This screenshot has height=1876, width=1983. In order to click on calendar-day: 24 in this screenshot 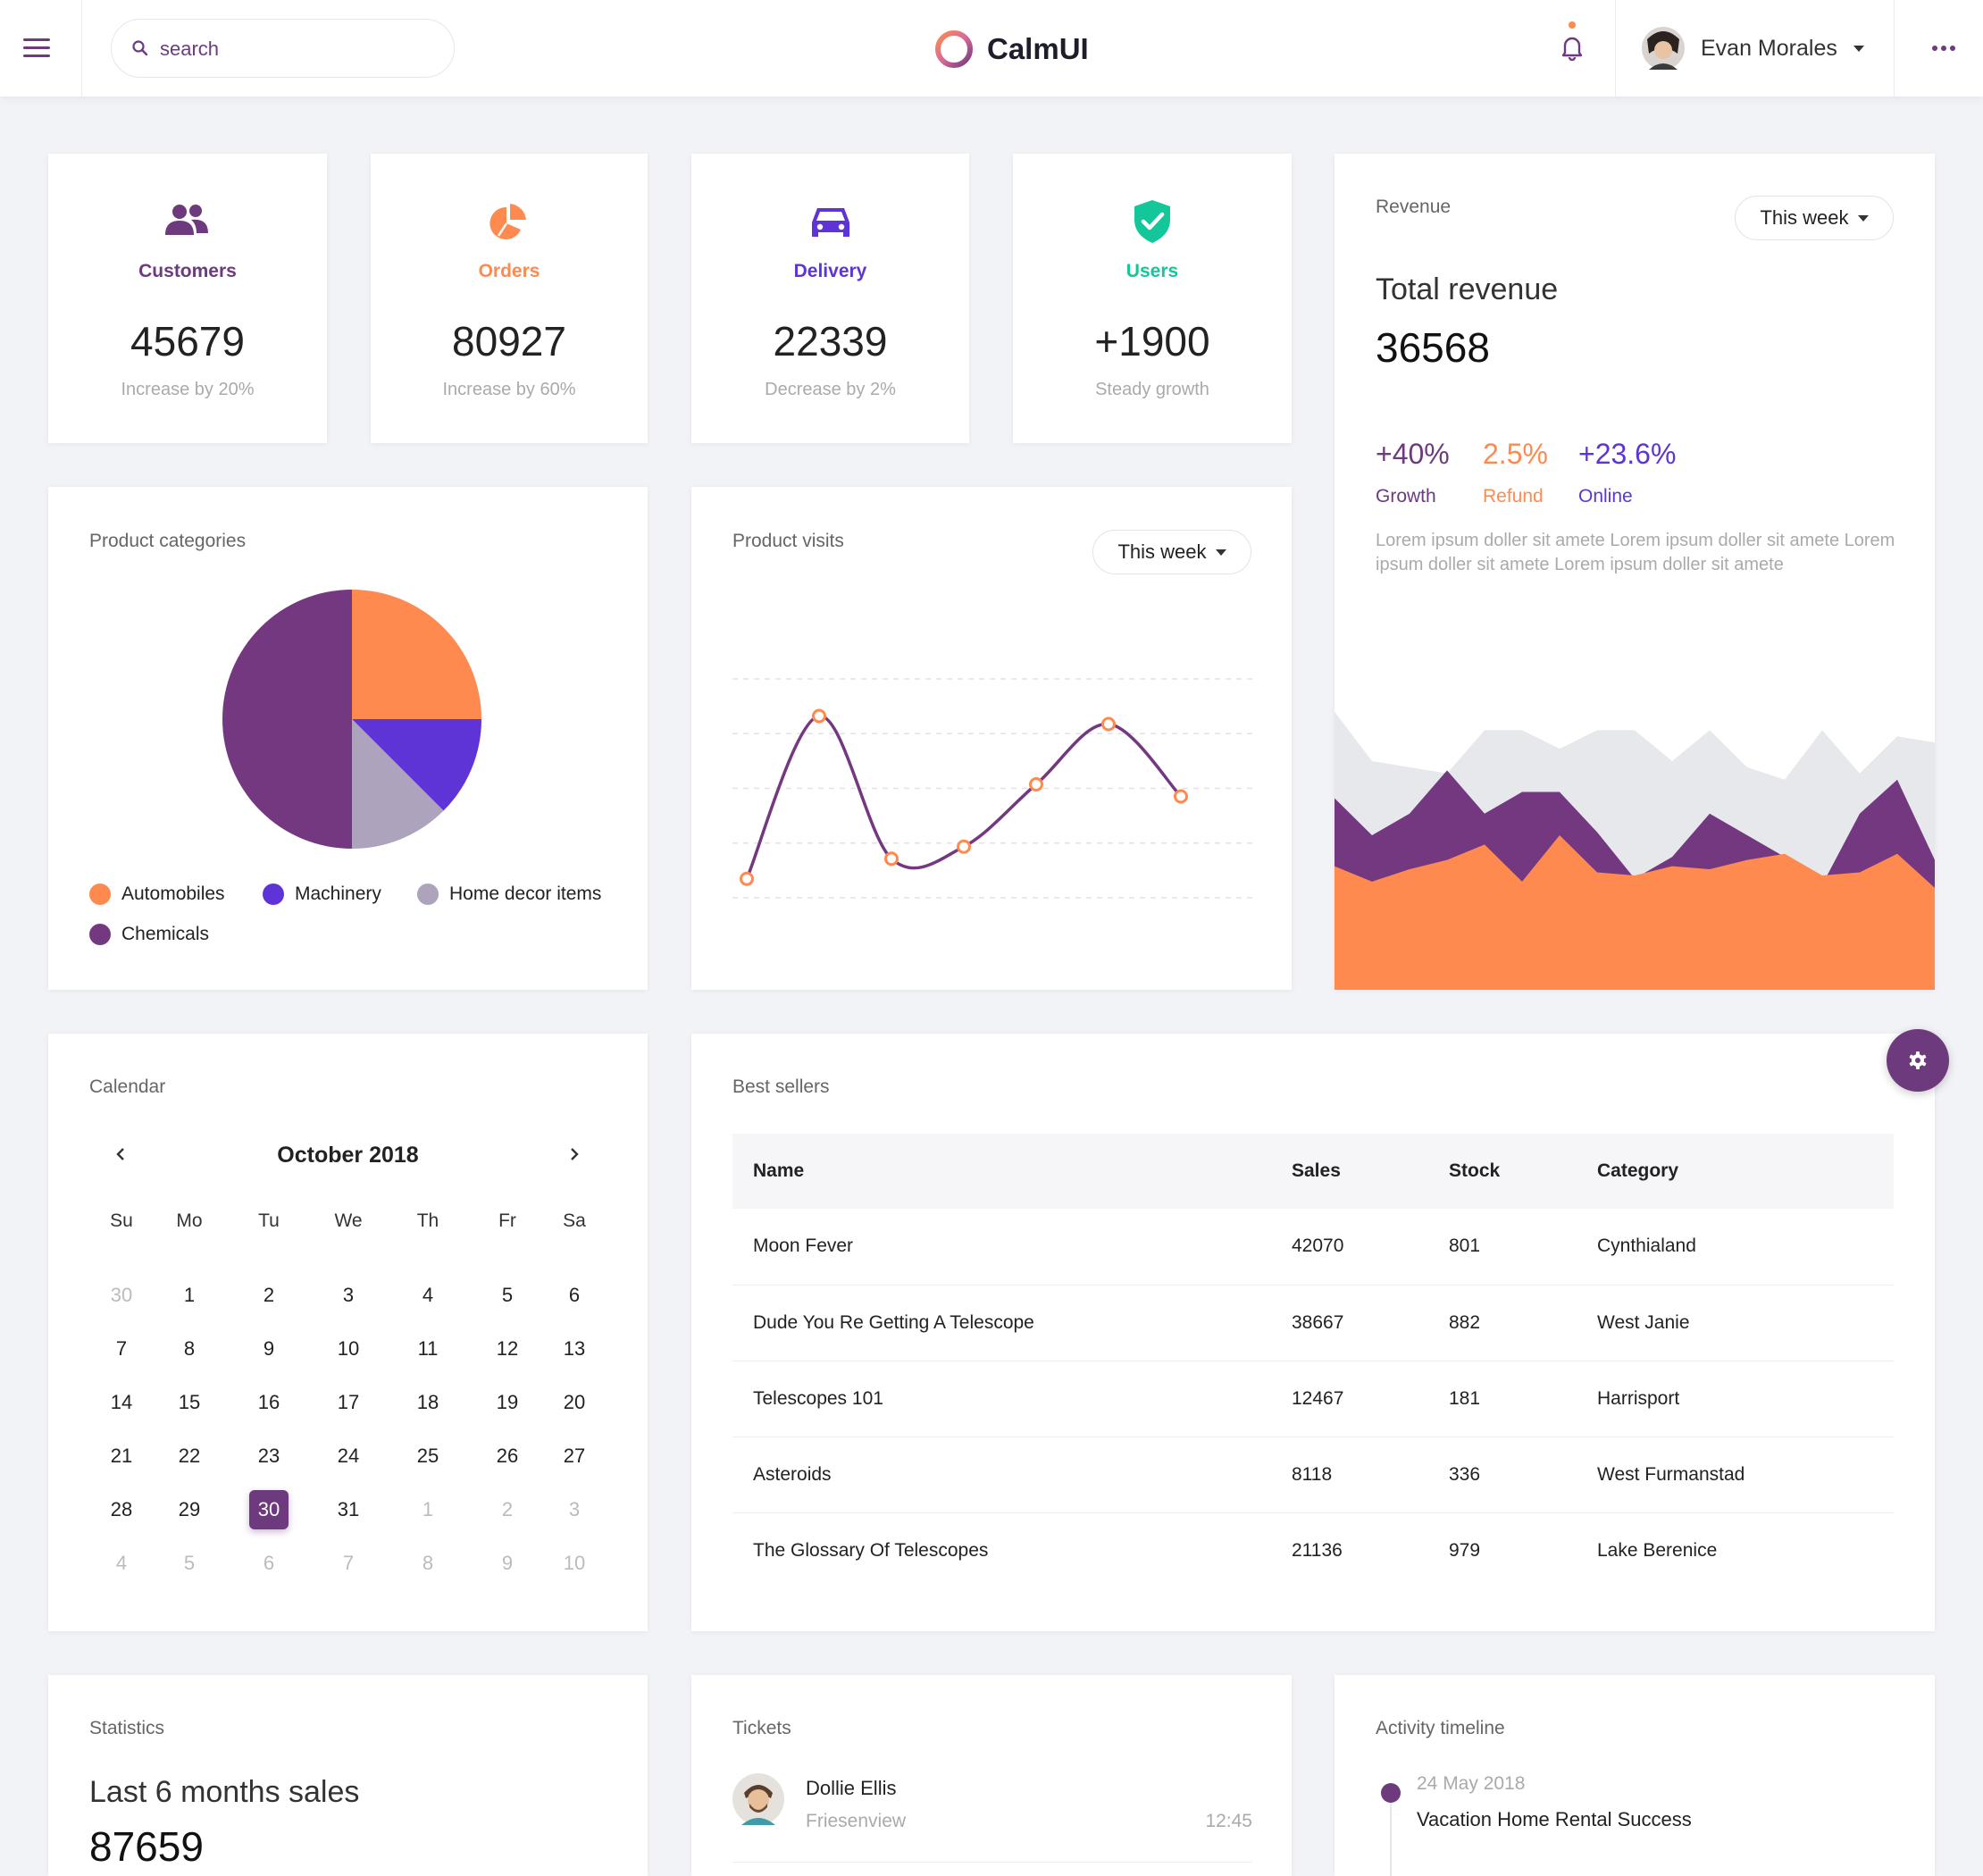, I will do `click(348, 1456)`.